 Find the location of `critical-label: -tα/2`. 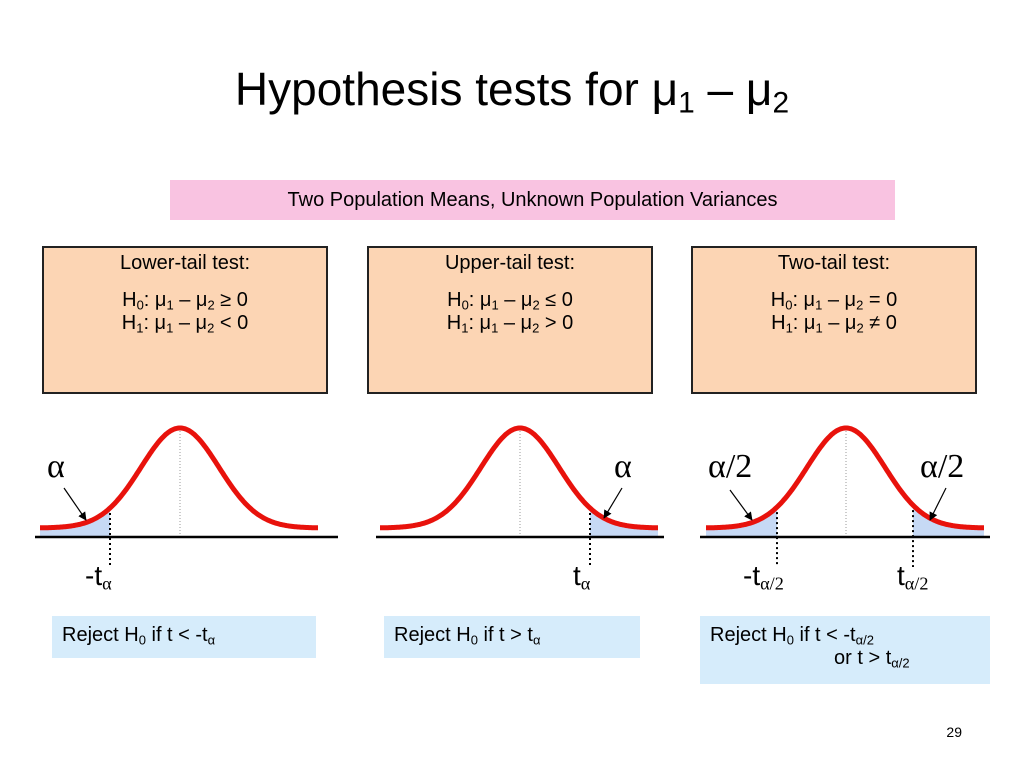

critical-label: -tα/2 is located at coordinates (763, 577).